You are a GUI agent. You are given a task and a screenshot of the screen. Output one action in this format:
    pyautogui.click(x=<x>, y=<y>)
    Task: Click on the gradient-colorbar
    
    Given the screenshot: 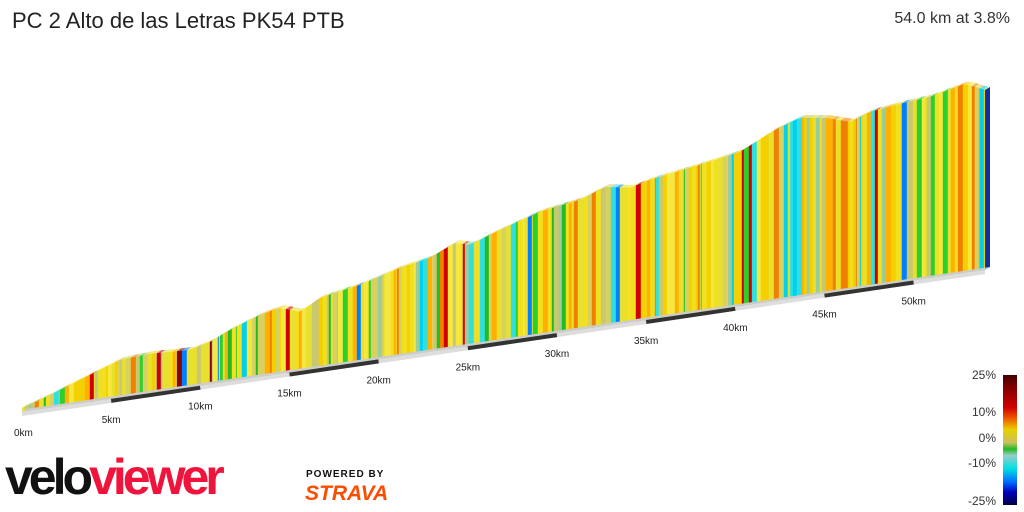 What is the action you would take?
    pyautogui.click(x=1010, y=440)
    